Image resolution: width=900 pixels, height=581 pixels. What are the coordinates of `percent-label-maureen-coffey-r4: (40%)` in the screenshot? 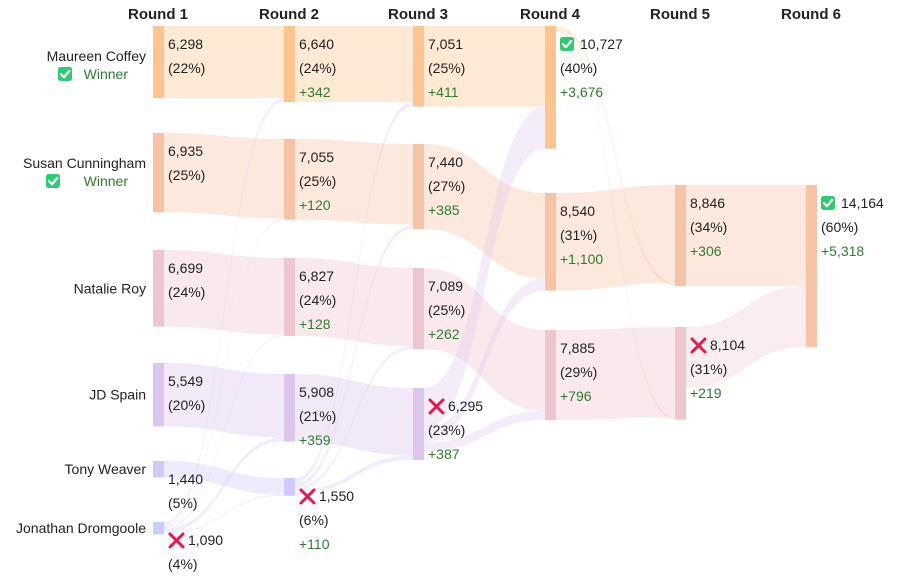 It's located at (578, 68).